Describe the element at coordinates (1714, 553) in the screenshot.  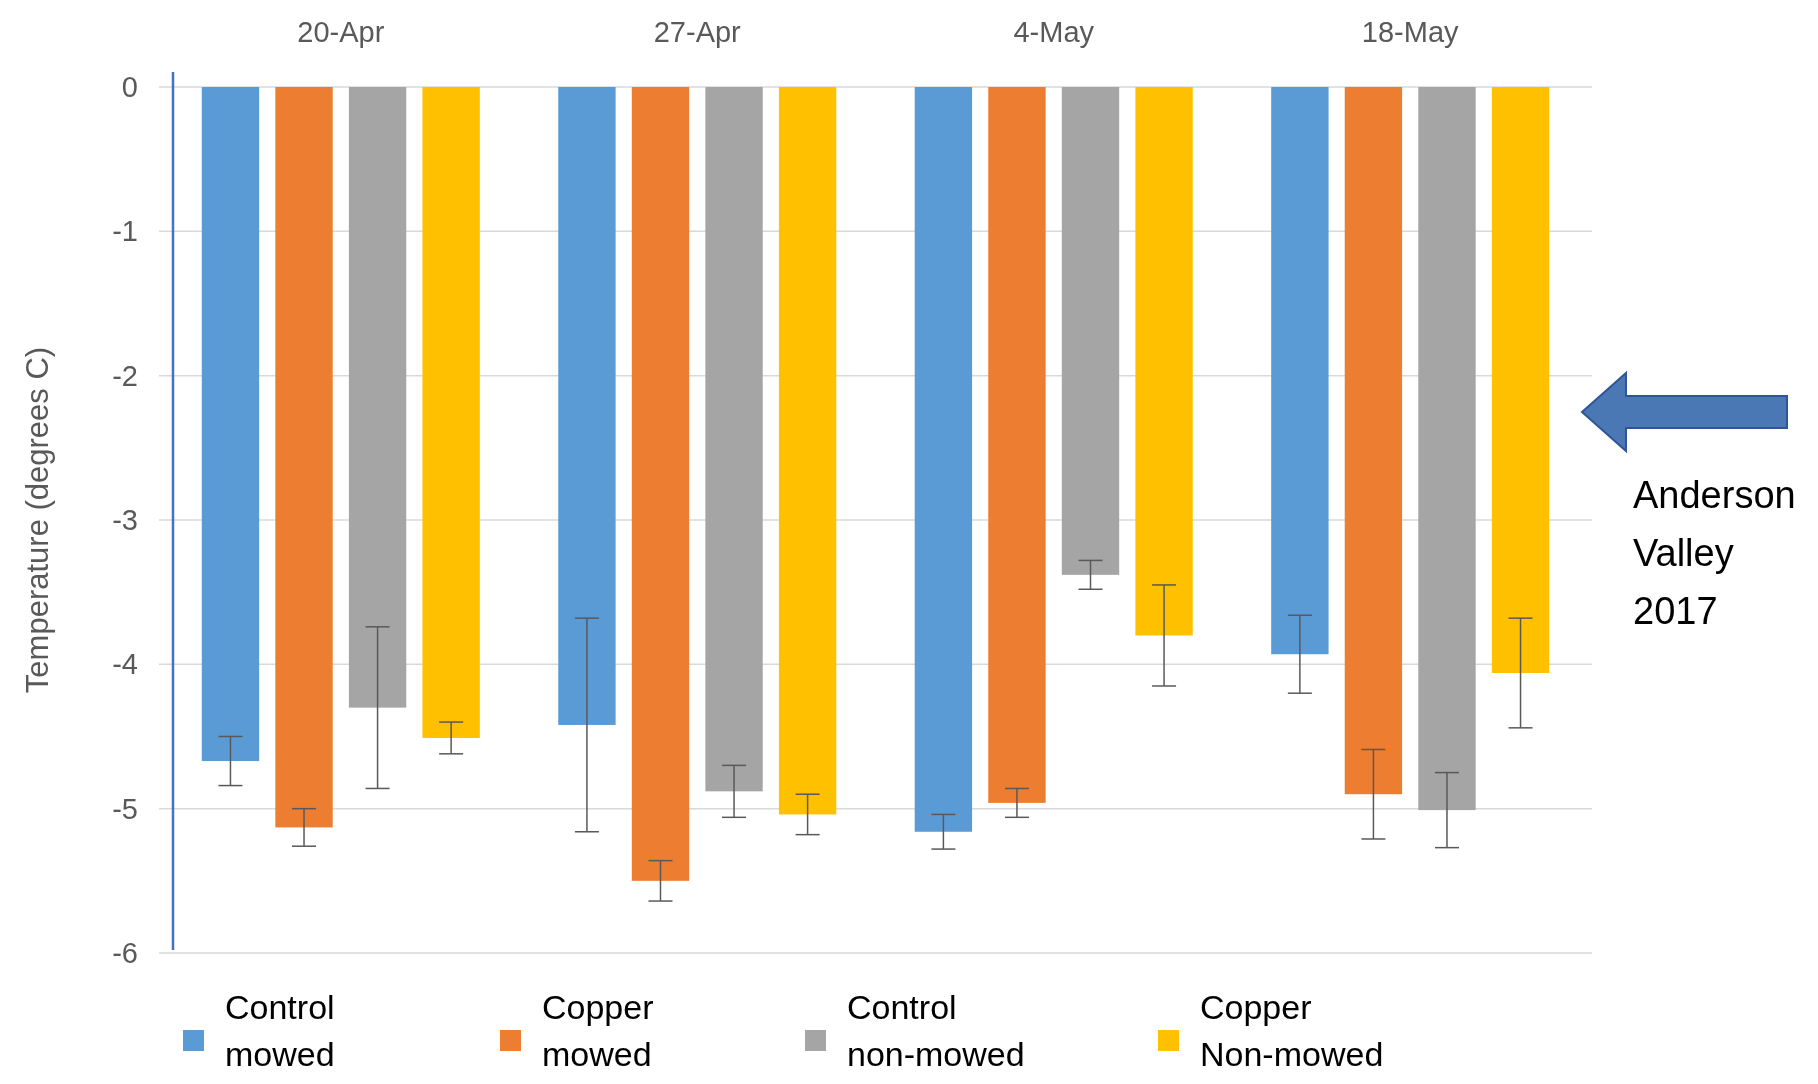
I see `text: Anderson Valley 2017` at that location.